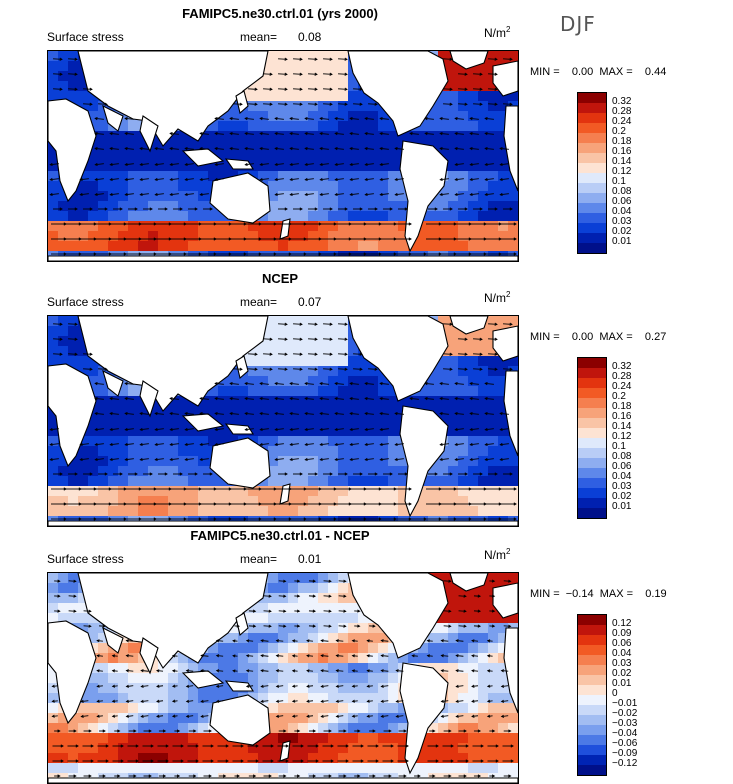  I want to click on units-exponent: 2, so click(508, 551).